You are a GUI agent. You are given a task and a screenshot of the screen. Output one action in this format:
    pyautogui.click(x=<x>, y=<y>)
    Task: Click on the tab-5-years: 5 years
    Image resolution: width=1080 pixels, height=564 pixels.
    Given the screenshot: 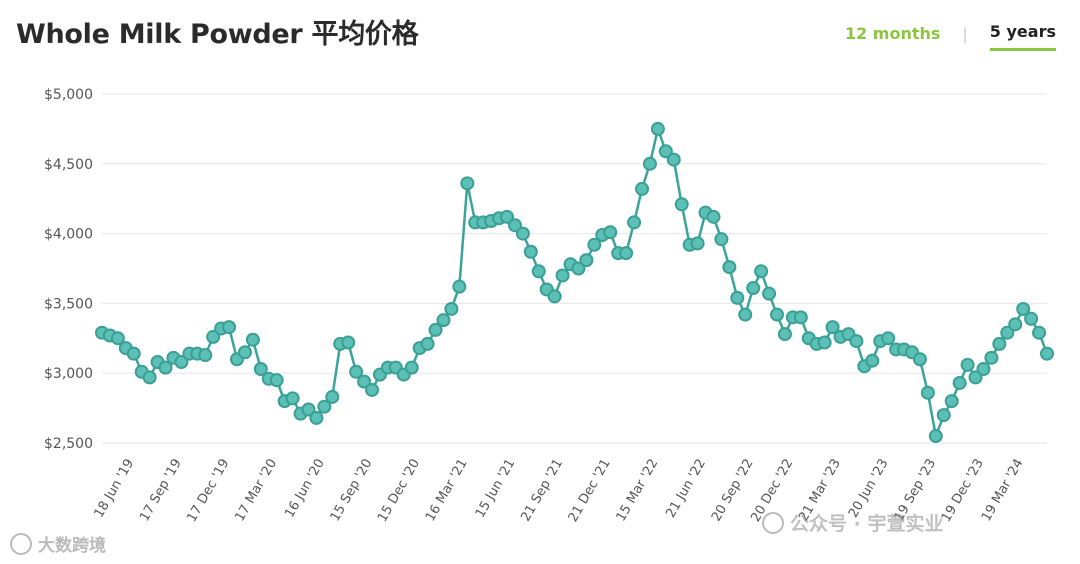 What is the action you would take?
    pyautogui.click(x=1022, y=36)
    